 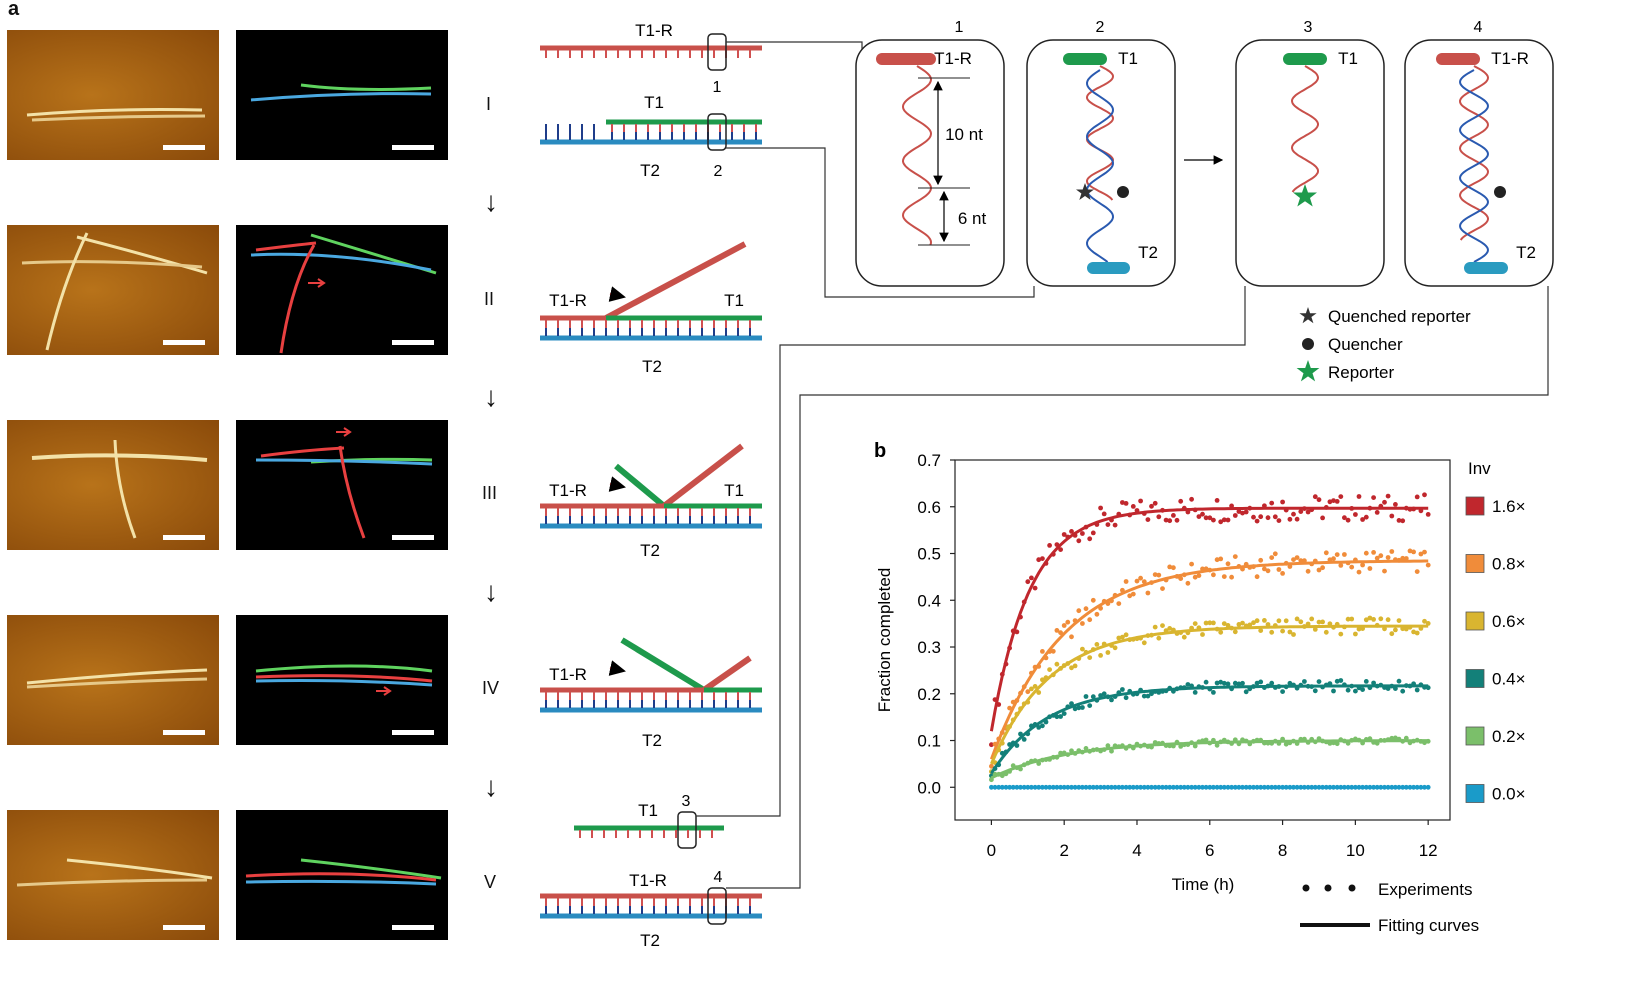 I want to click on base-pair-rungs, so click(x=648, y=328).